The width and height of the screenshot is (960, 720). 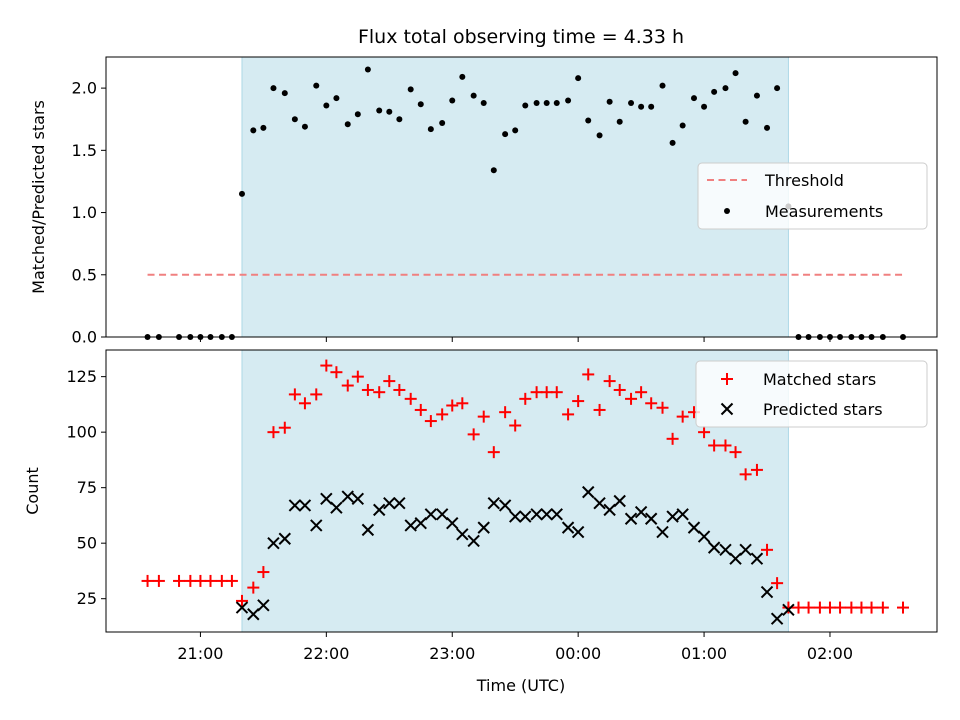 I want to click on y-tick-label: 25, so click(x=87, y=598).